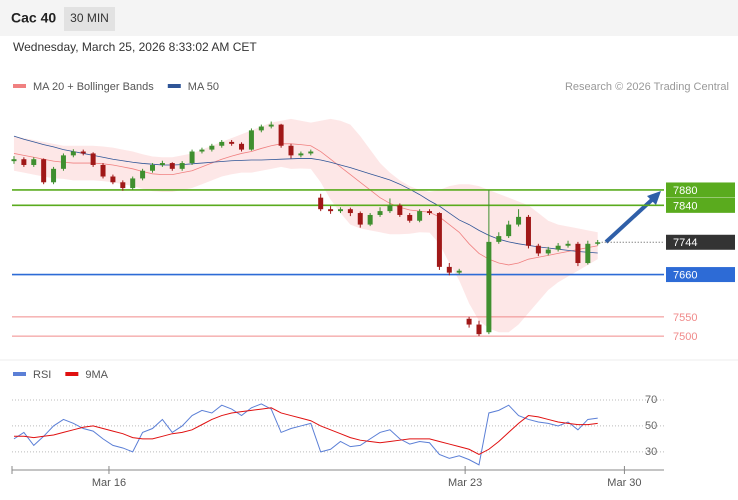  I want to click on level-label: 7500, so click(685, 337).